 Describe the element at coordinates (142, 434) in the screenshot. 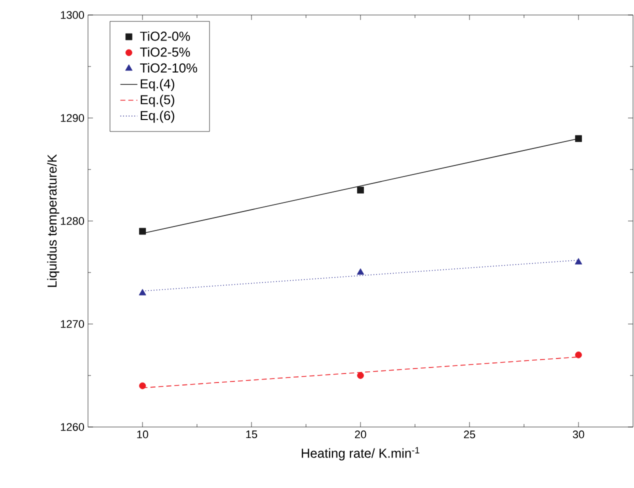

I see `x-tick-label: 10` at that location.